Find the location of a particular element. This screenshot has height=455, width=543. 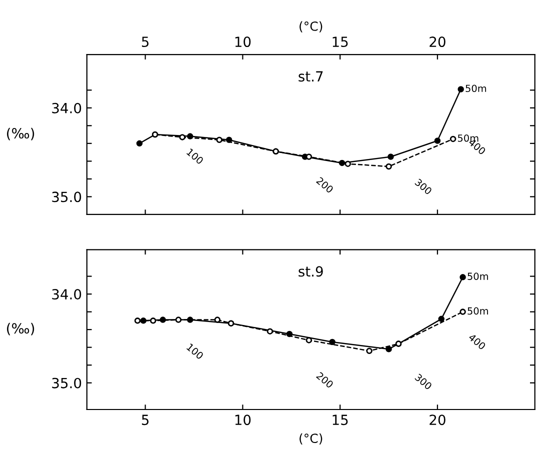

text: st.7 is located at coordinates (310, 76).